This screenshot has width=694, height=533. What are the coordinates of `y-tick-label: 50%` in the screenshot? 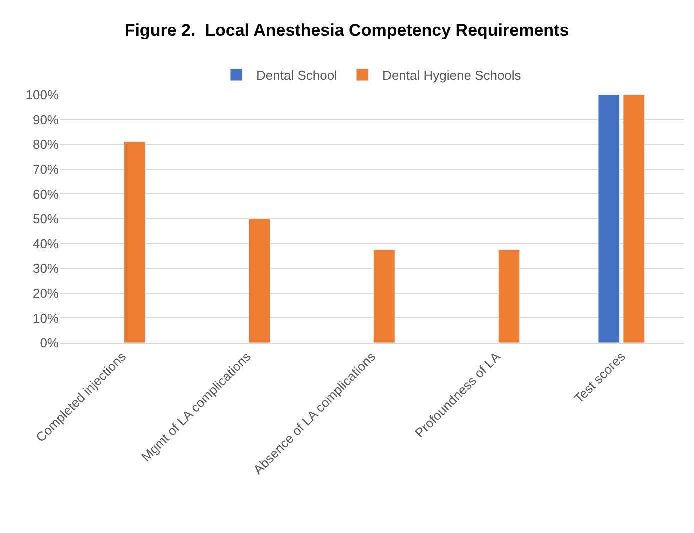 It's located at (46, 219).